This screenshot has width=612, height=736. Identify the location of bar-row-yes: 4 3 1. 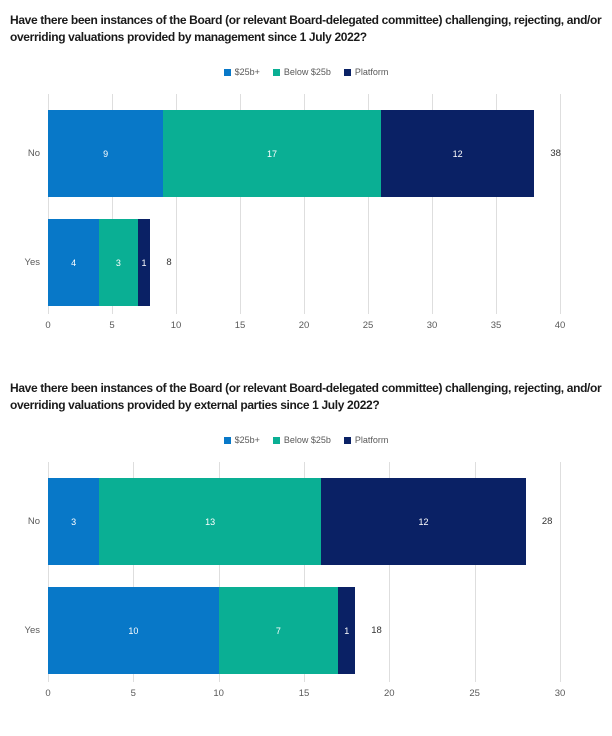
(99, 262).